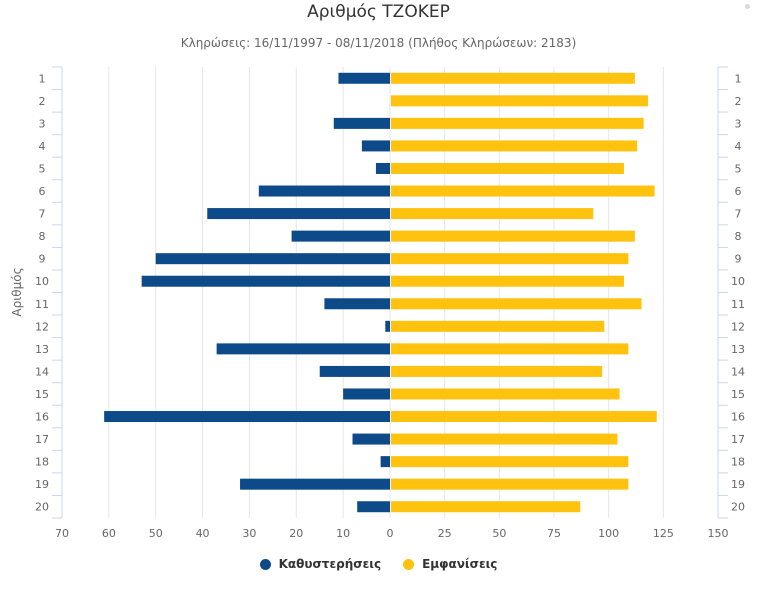 This screenshot has height=592, width=757. What do you see at coordinates (156, 533) in the screenshot?
I see `x-tick-label-left: 50` at bounding box center [156, 533].